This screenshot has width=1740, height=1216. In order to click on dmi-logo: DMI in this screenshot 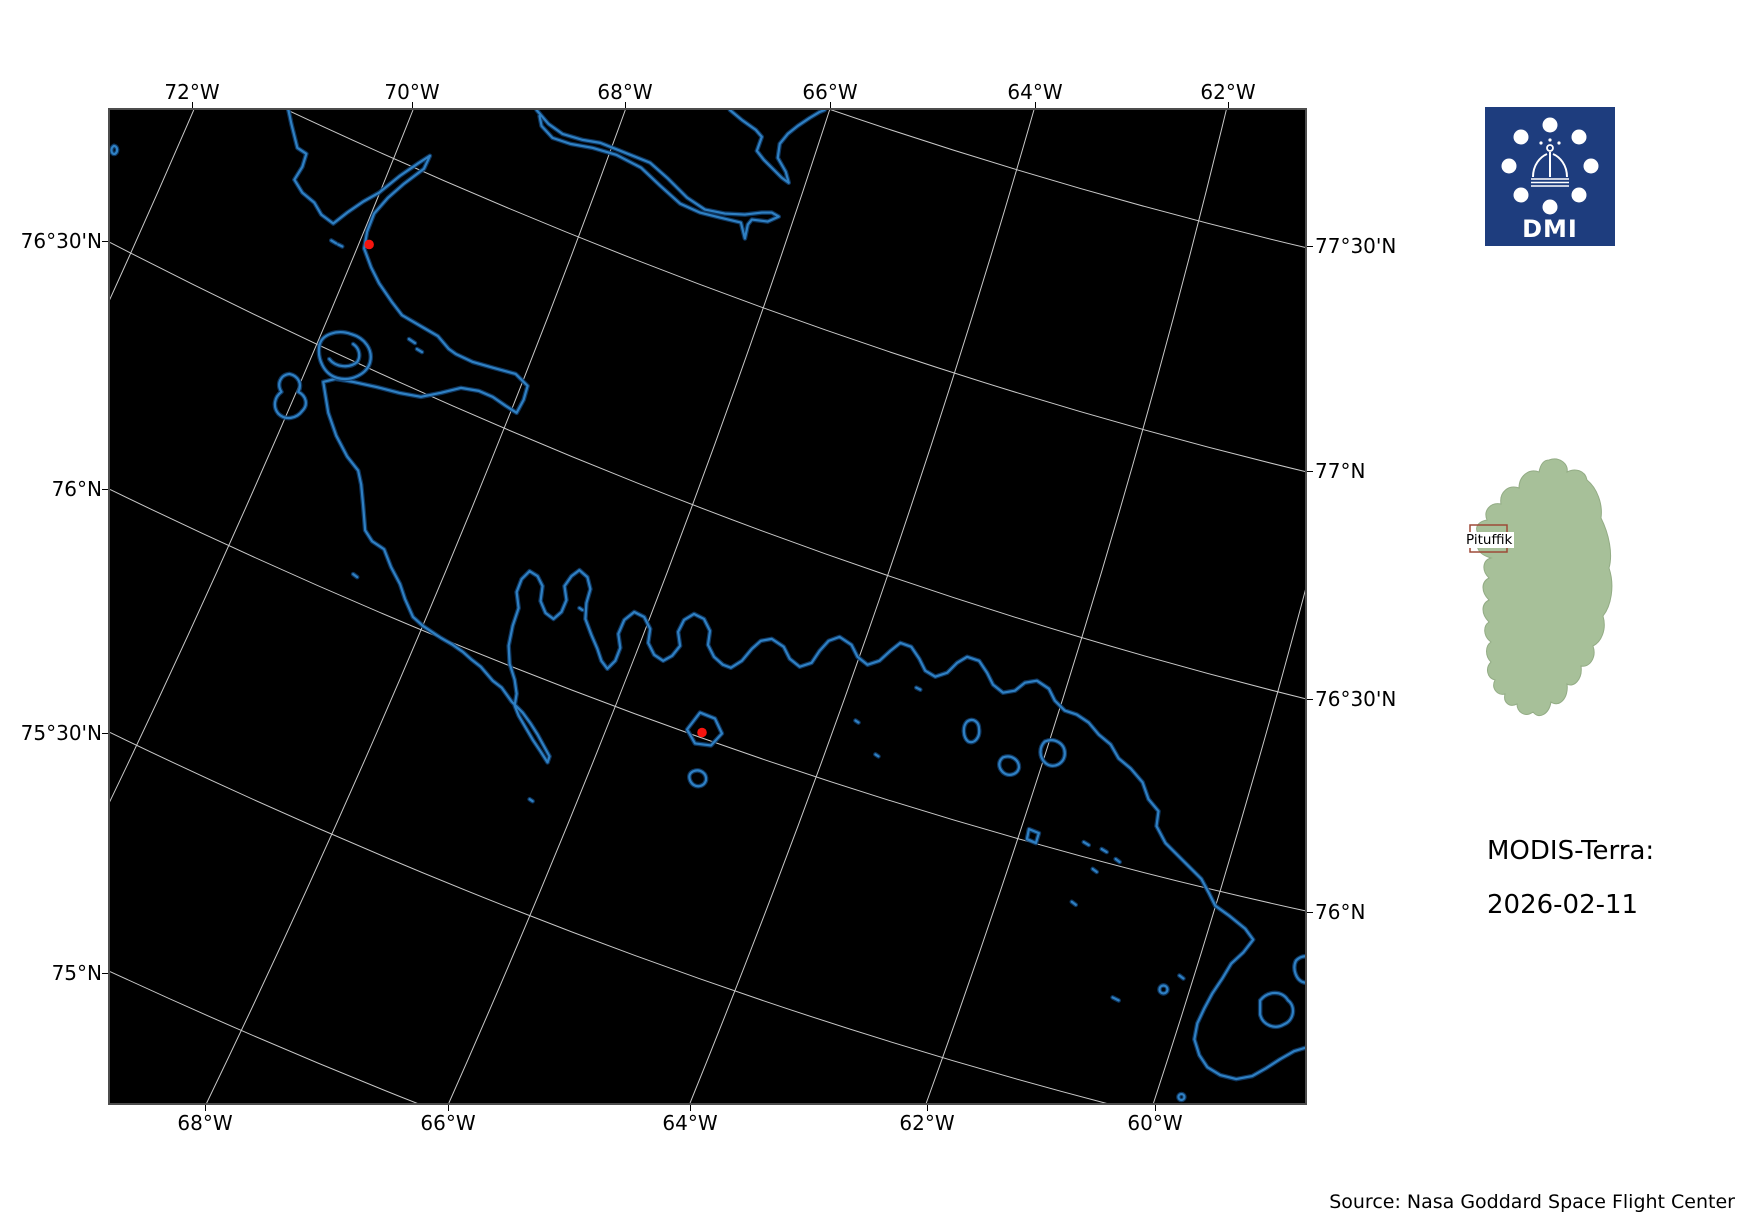, I will do `click(1550, 176)`.